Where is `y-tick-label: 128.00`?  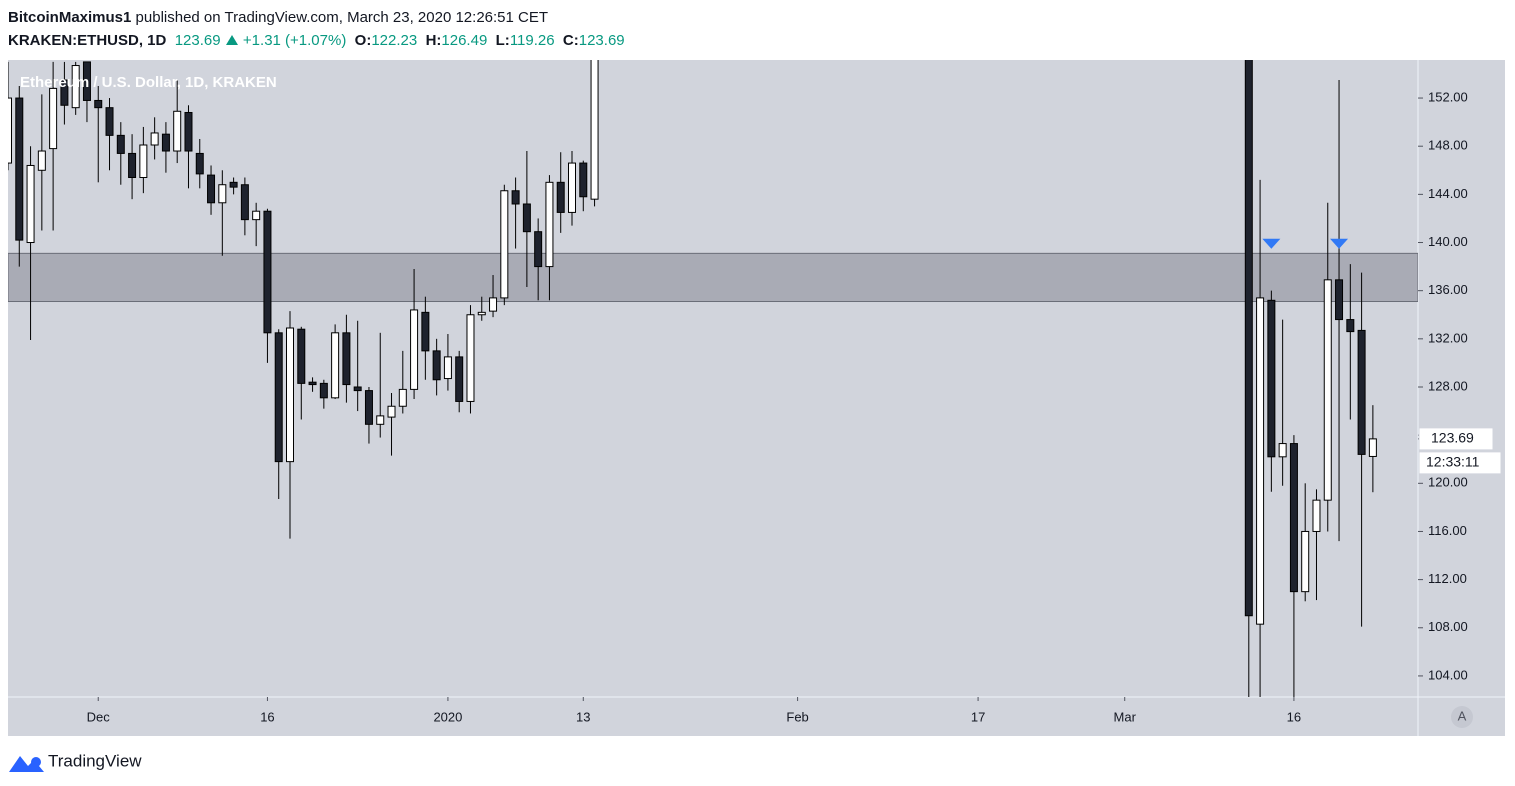 y-tick-label: 128.00 is located at coordinates (1448, 385).